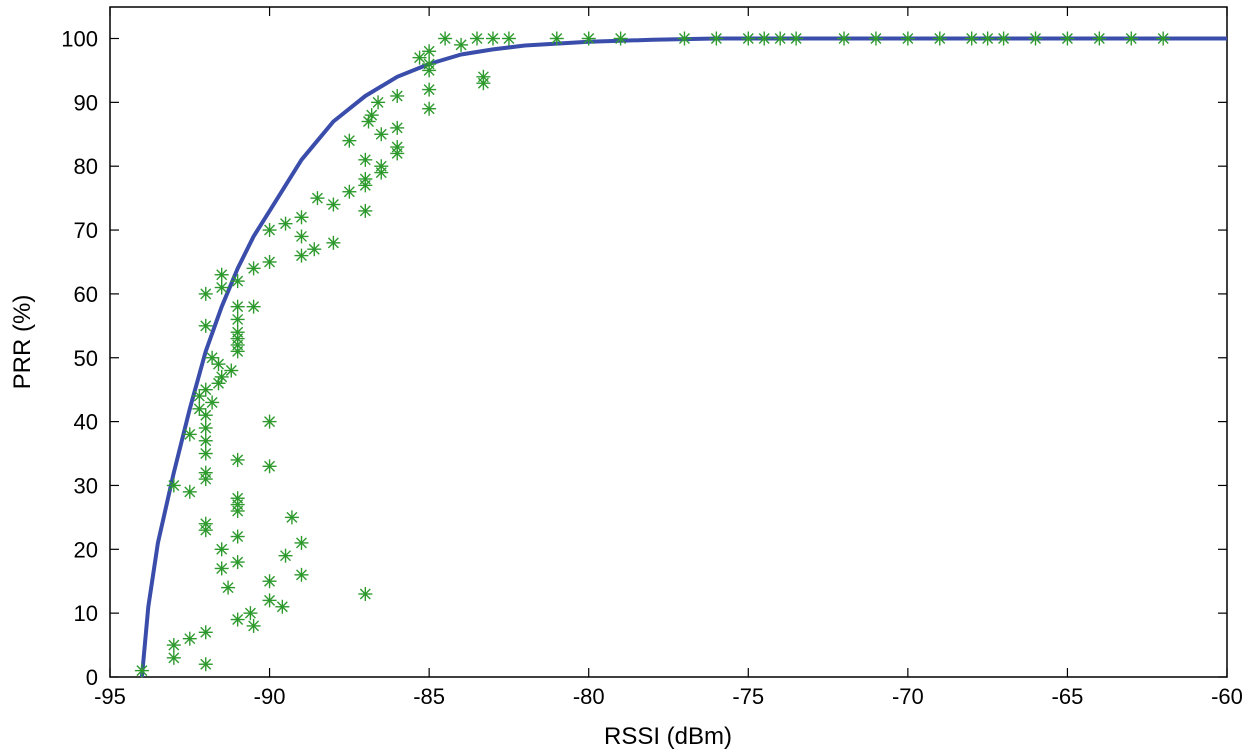  I want to click on y-tick-label: 50, so click(86, 358).